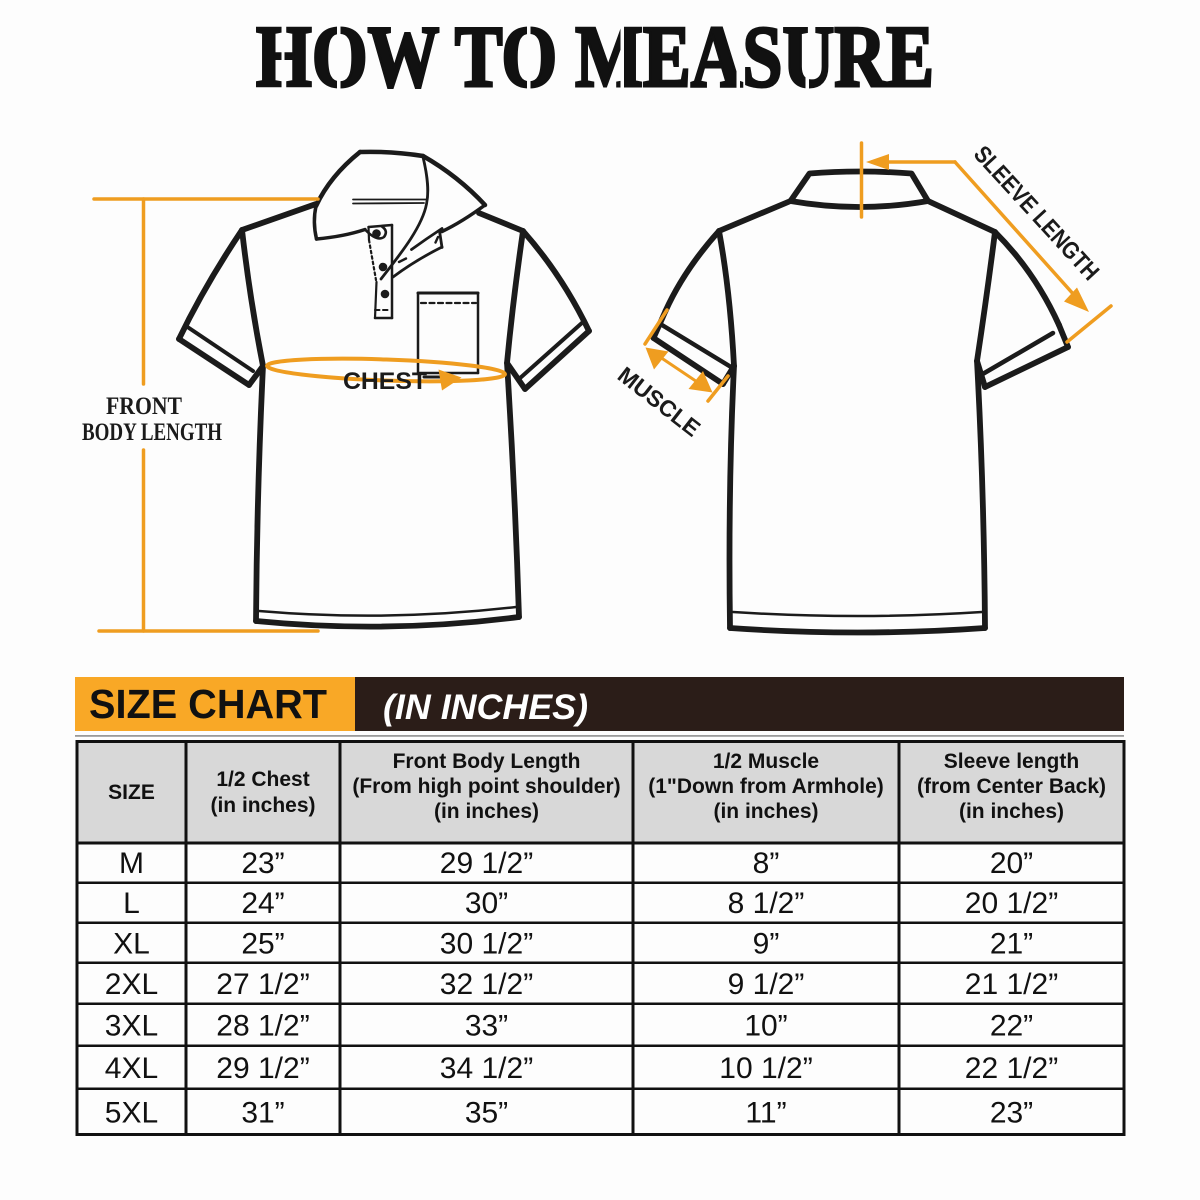 The width and height of the screenshot is (1200, 1200). I want to click on svg-text: FRONT, so click(144, 406).